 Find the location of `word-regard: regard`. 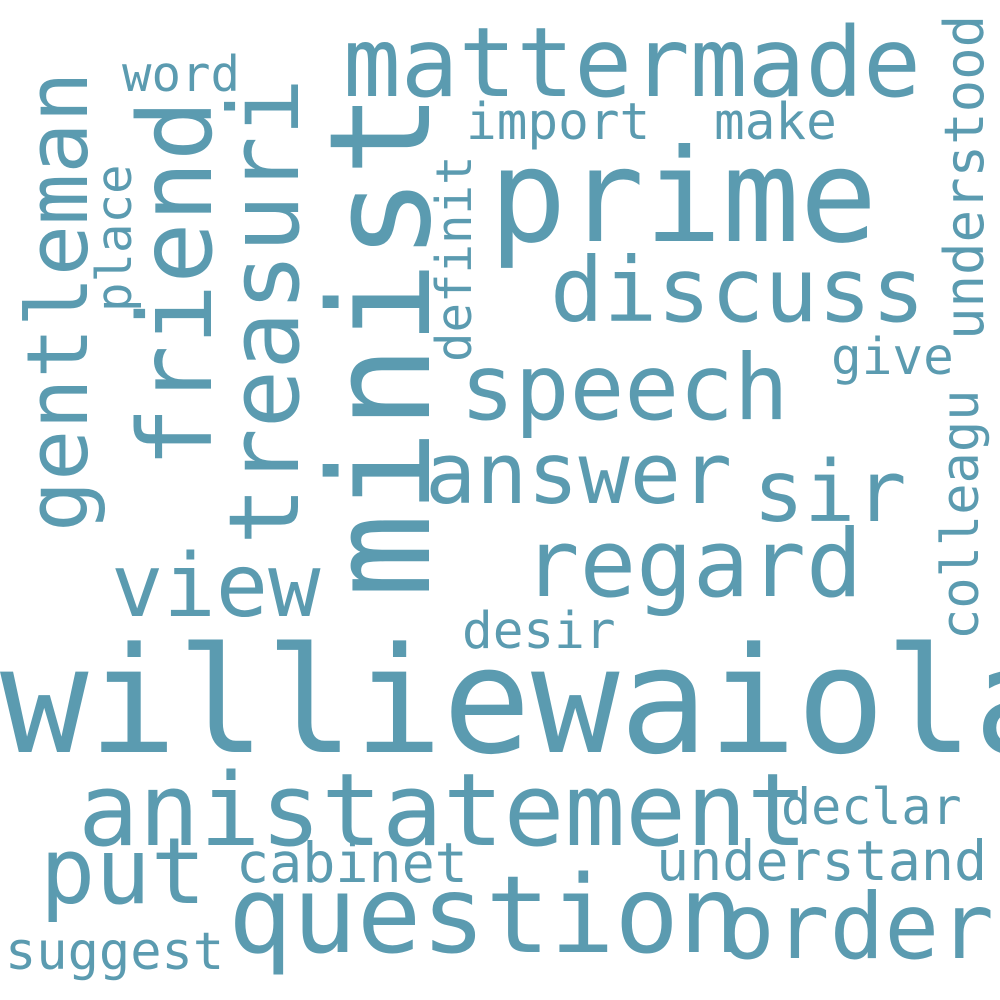

word-regard: regard is located at coordinates (693, 564).